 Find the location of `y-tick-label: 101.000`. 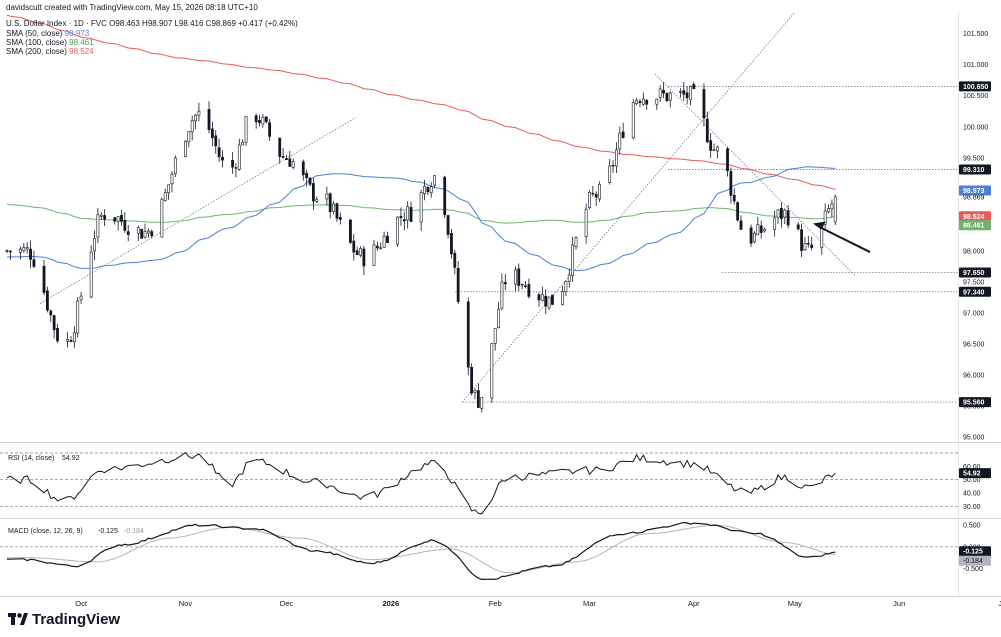

y-tick-label: 101.000 is located at coordinates (975, 65).